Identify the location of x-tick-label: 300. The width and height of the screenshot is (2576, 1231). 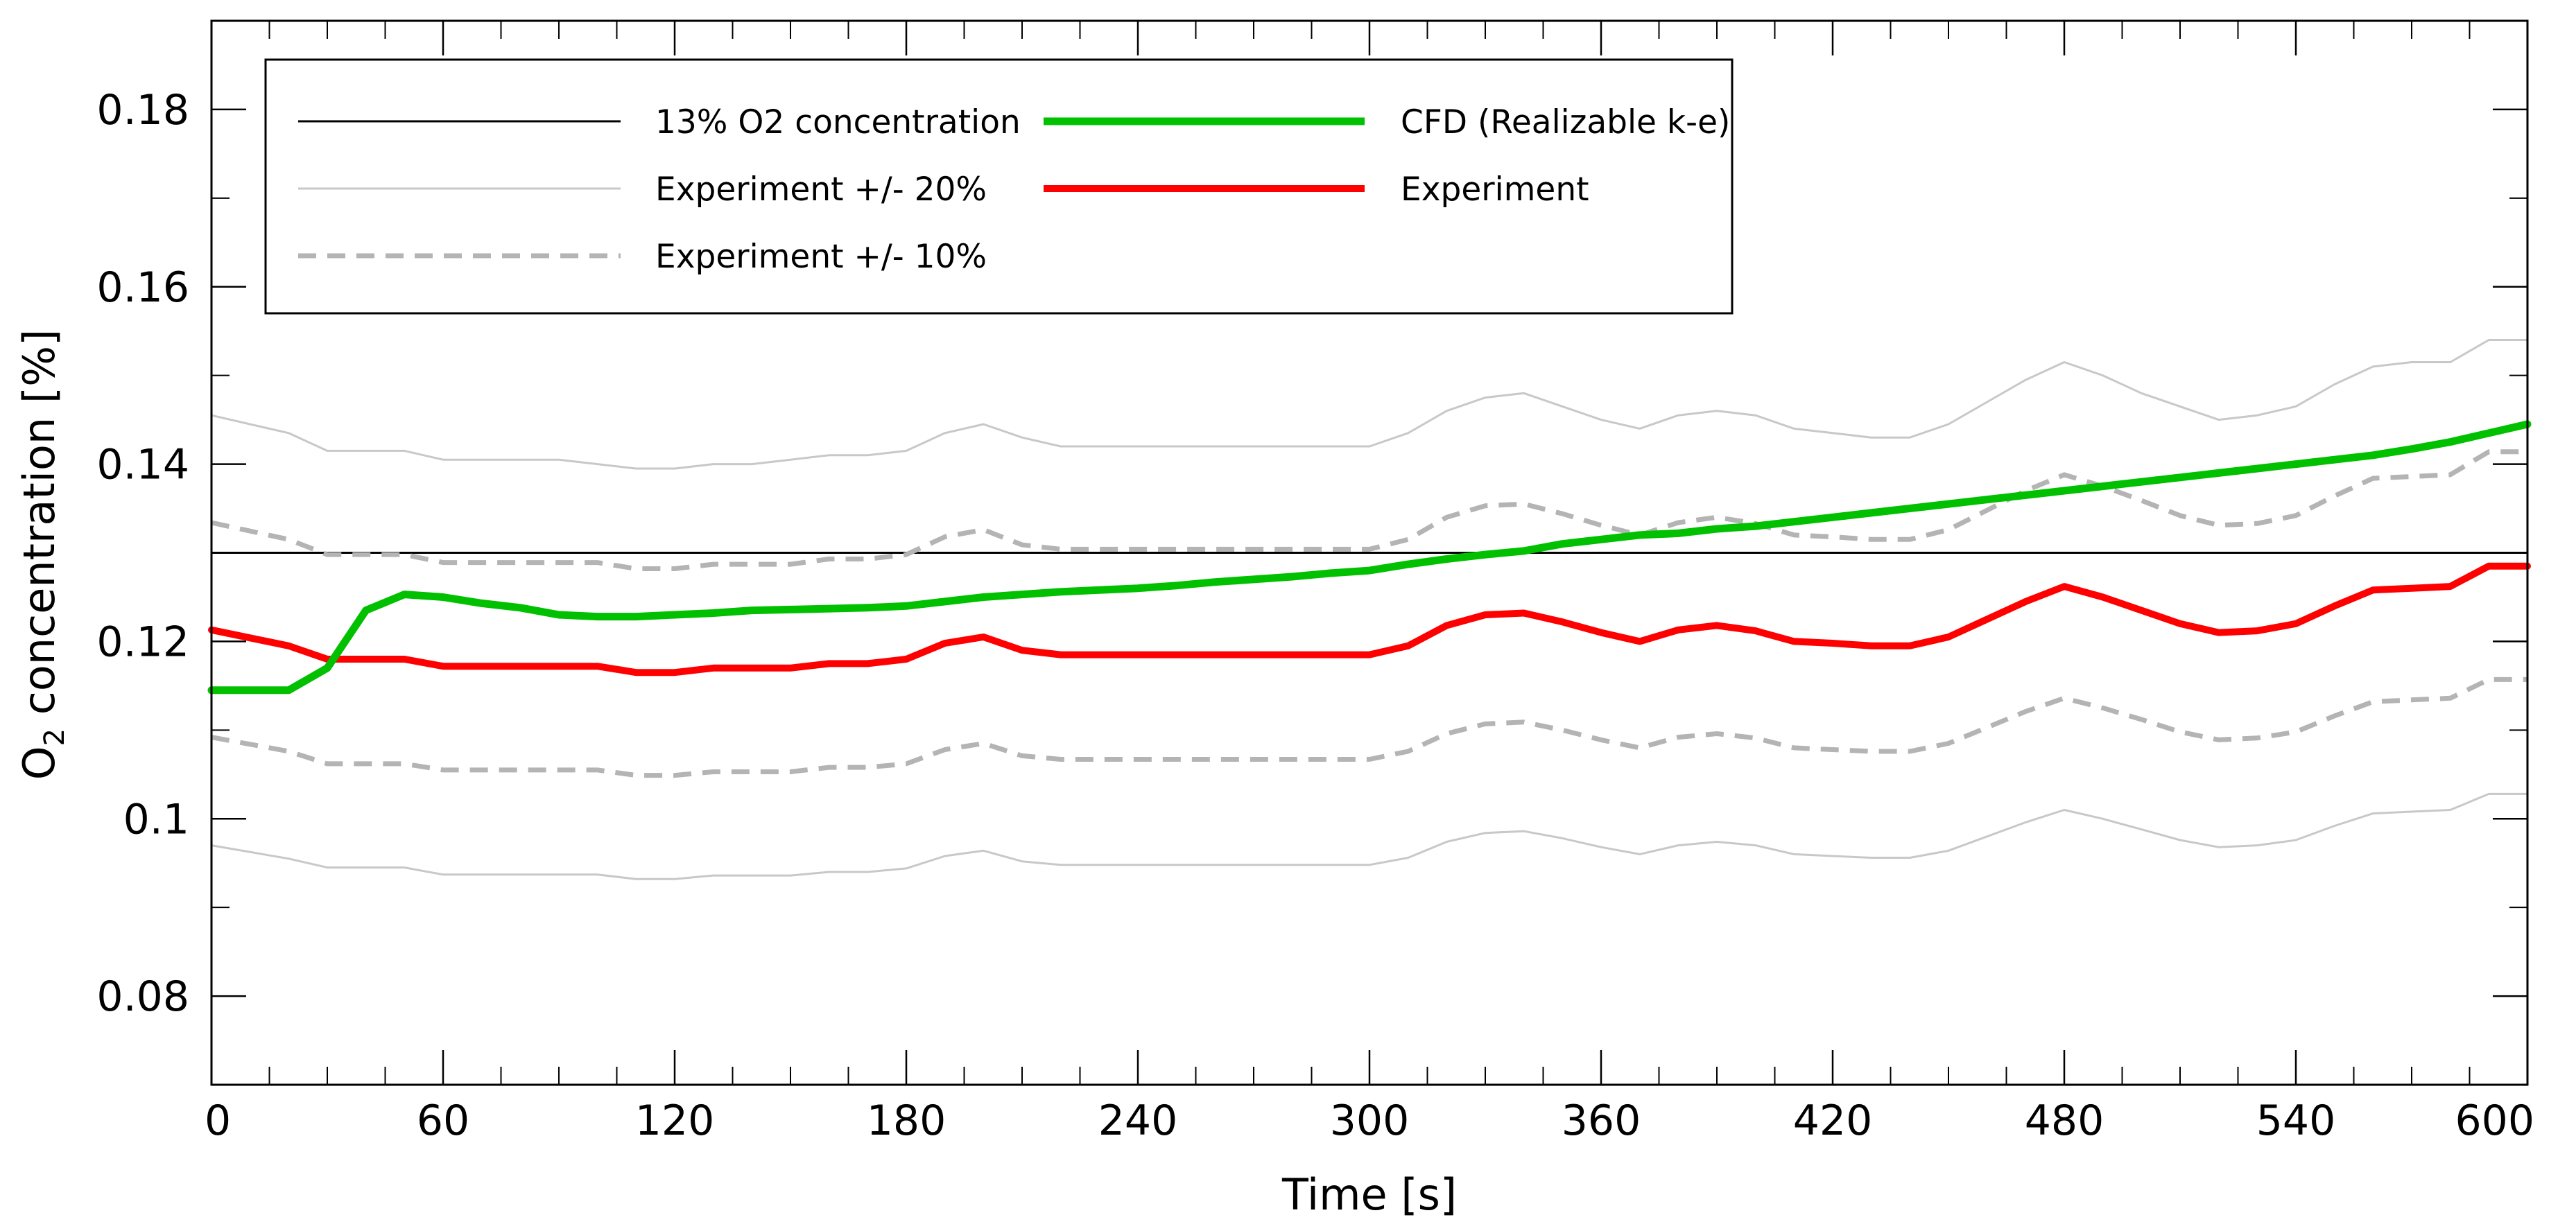
(1370, 1121).